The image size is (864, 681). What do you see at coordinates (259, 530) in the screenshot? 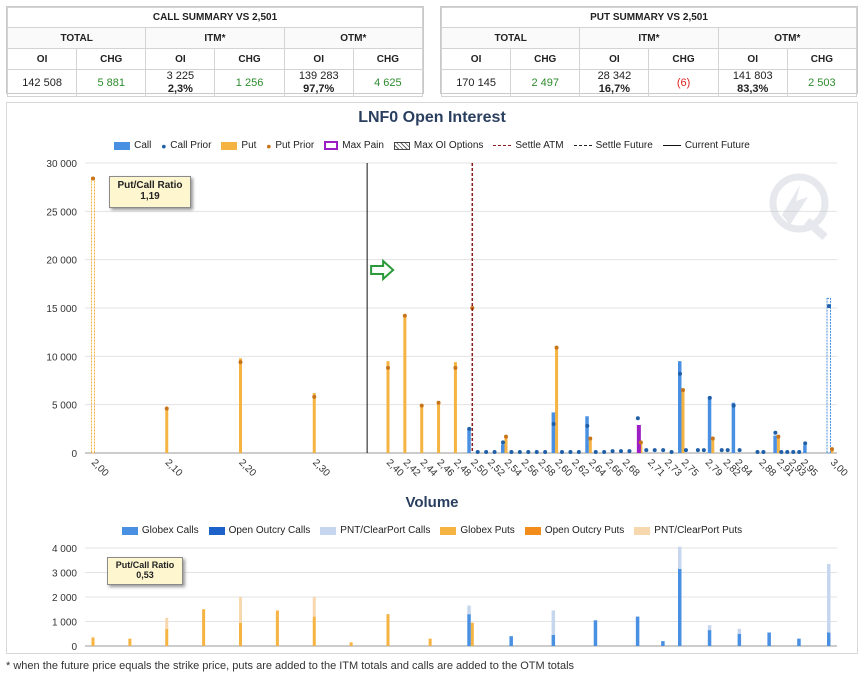
I see `volume-legend-item-open-outcry-calls: Open Outcry Calls` at bounding box center [259, 530].